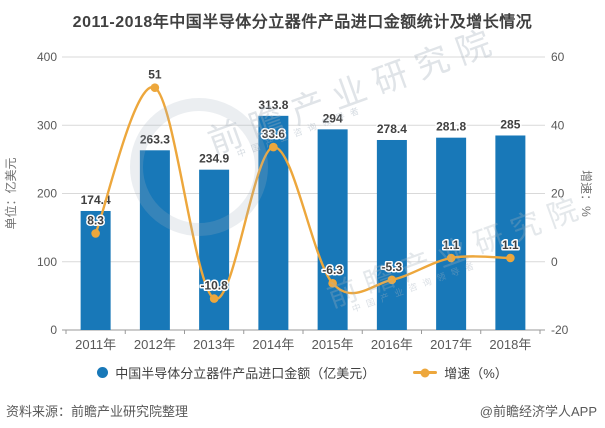  Describe the element at coordinates (53, 330) in the screenshot. I see `left-axis-tick-label: 0` at that location.